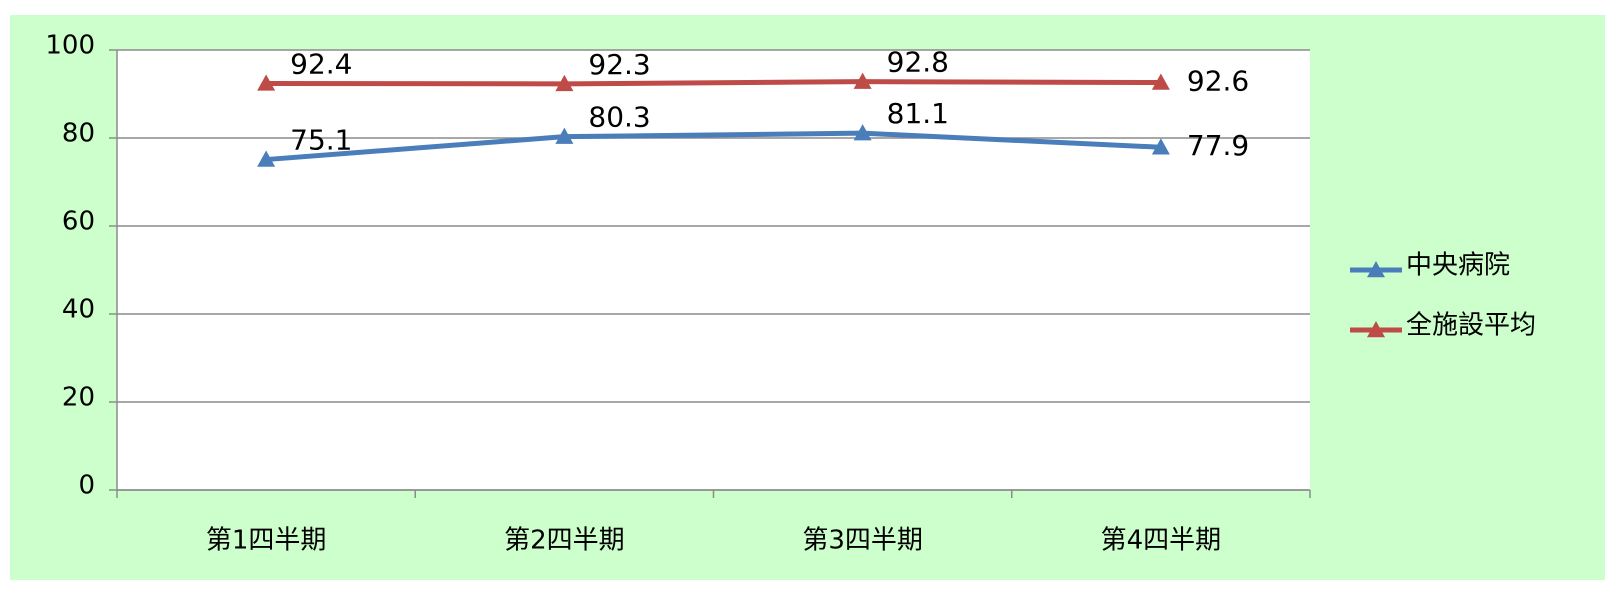 The width and height of the screenshot is (1615, 595). What do you see at coordinates (1218, 145) in the screenshot?
I see `data-label: 77.9` at bounding box center [1218, 145].